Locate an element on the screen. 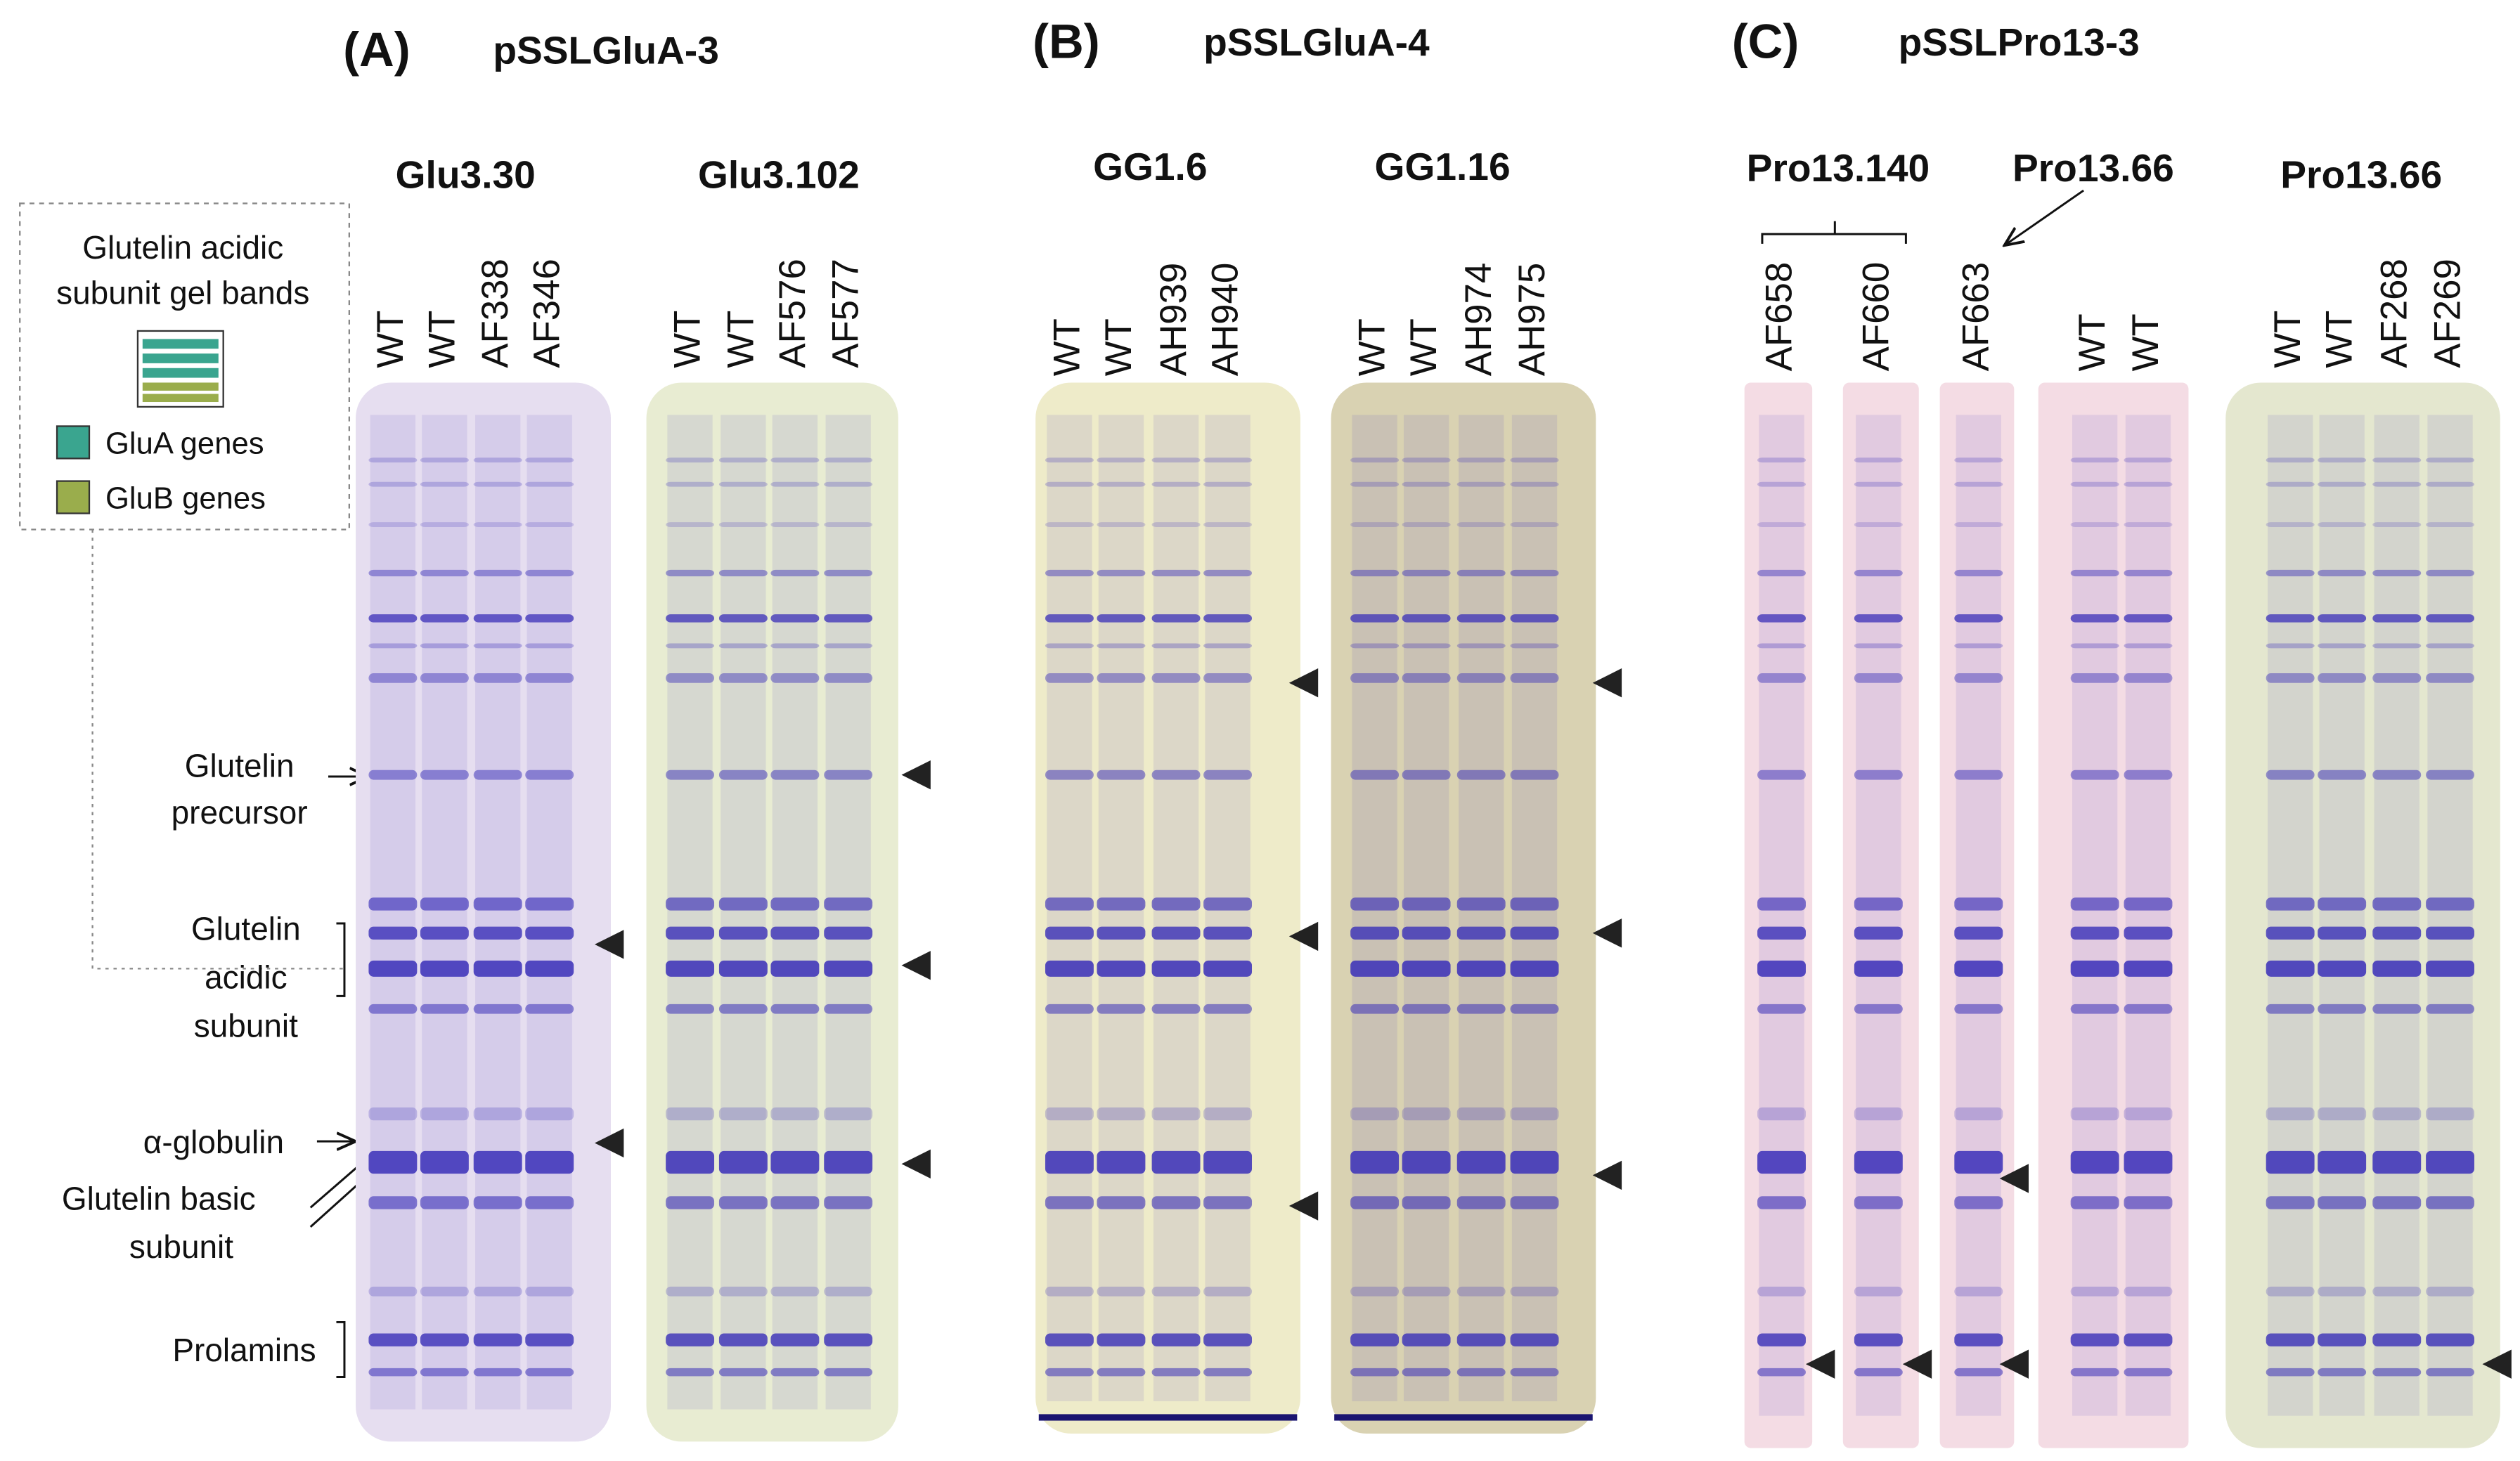 Image resolution: width=2520 pixels, height=1461 pixels. gel-title: Pro13.66 is located at coordinates (2093, 168).